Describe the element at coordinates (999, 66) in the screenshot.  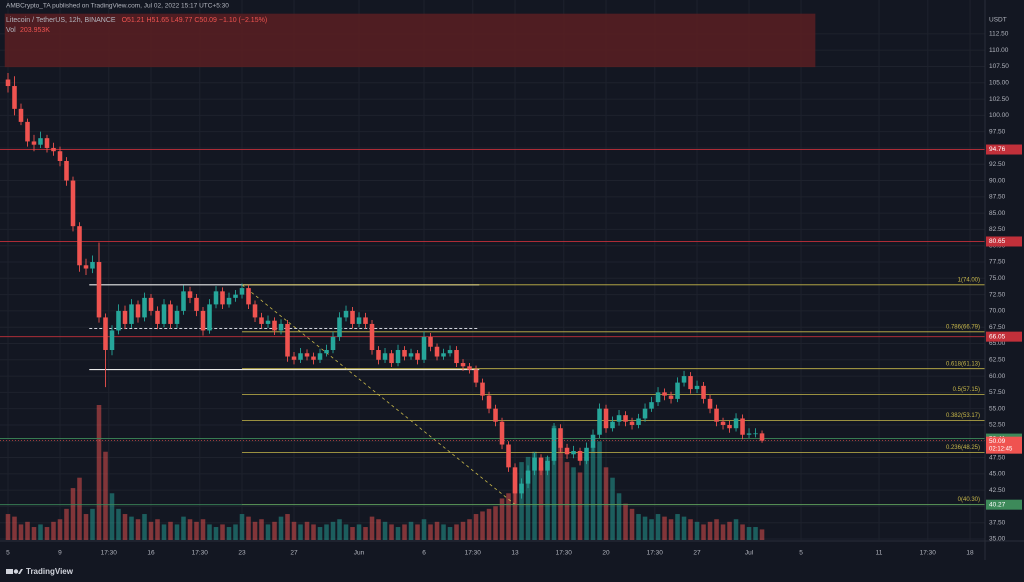
I see `y-tick-label: 107.50` at that location.